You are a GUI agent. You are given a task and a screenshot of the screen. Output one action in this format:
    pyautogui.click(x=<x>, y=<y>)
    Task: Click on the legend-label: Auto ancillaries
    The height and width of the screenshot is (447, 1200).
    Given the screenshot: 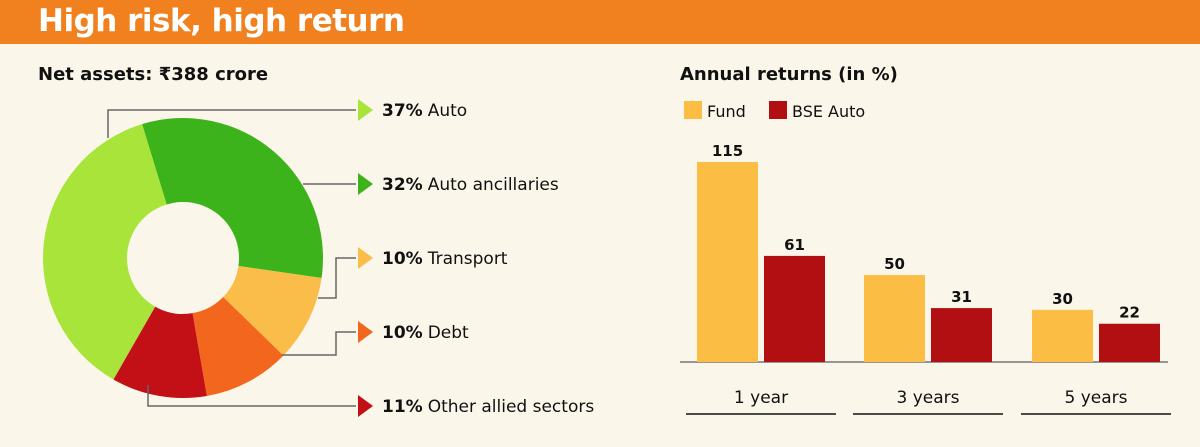 What is the action you would take?
    pyautogui.click(x=493, y=185)
    